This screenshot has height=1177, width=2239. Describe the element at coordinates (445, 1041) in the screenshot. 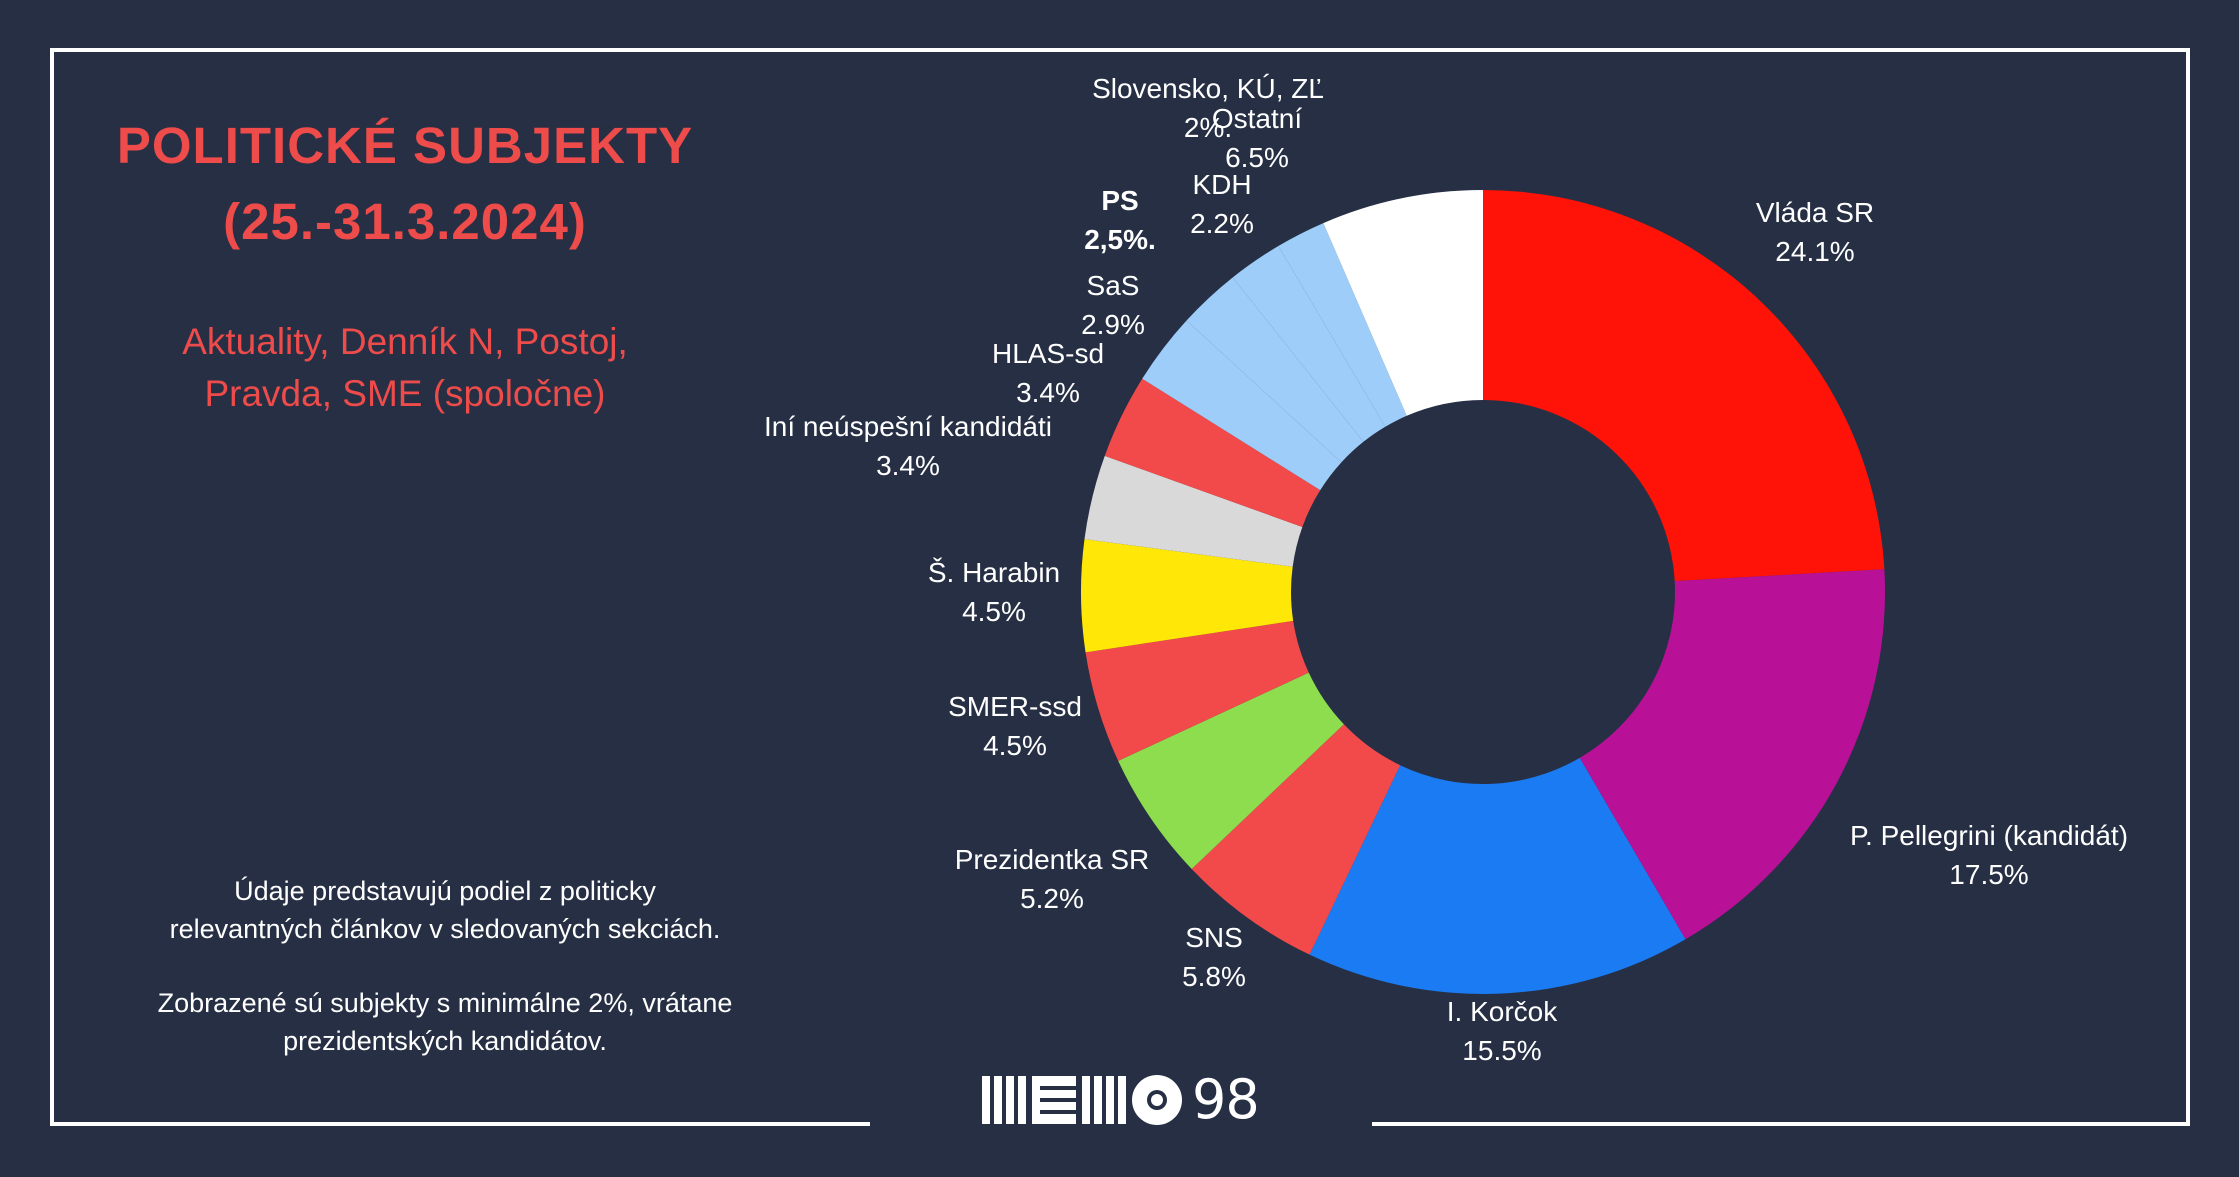

I see `note-2-line-2: prezidentských kandidátov.` at that location.